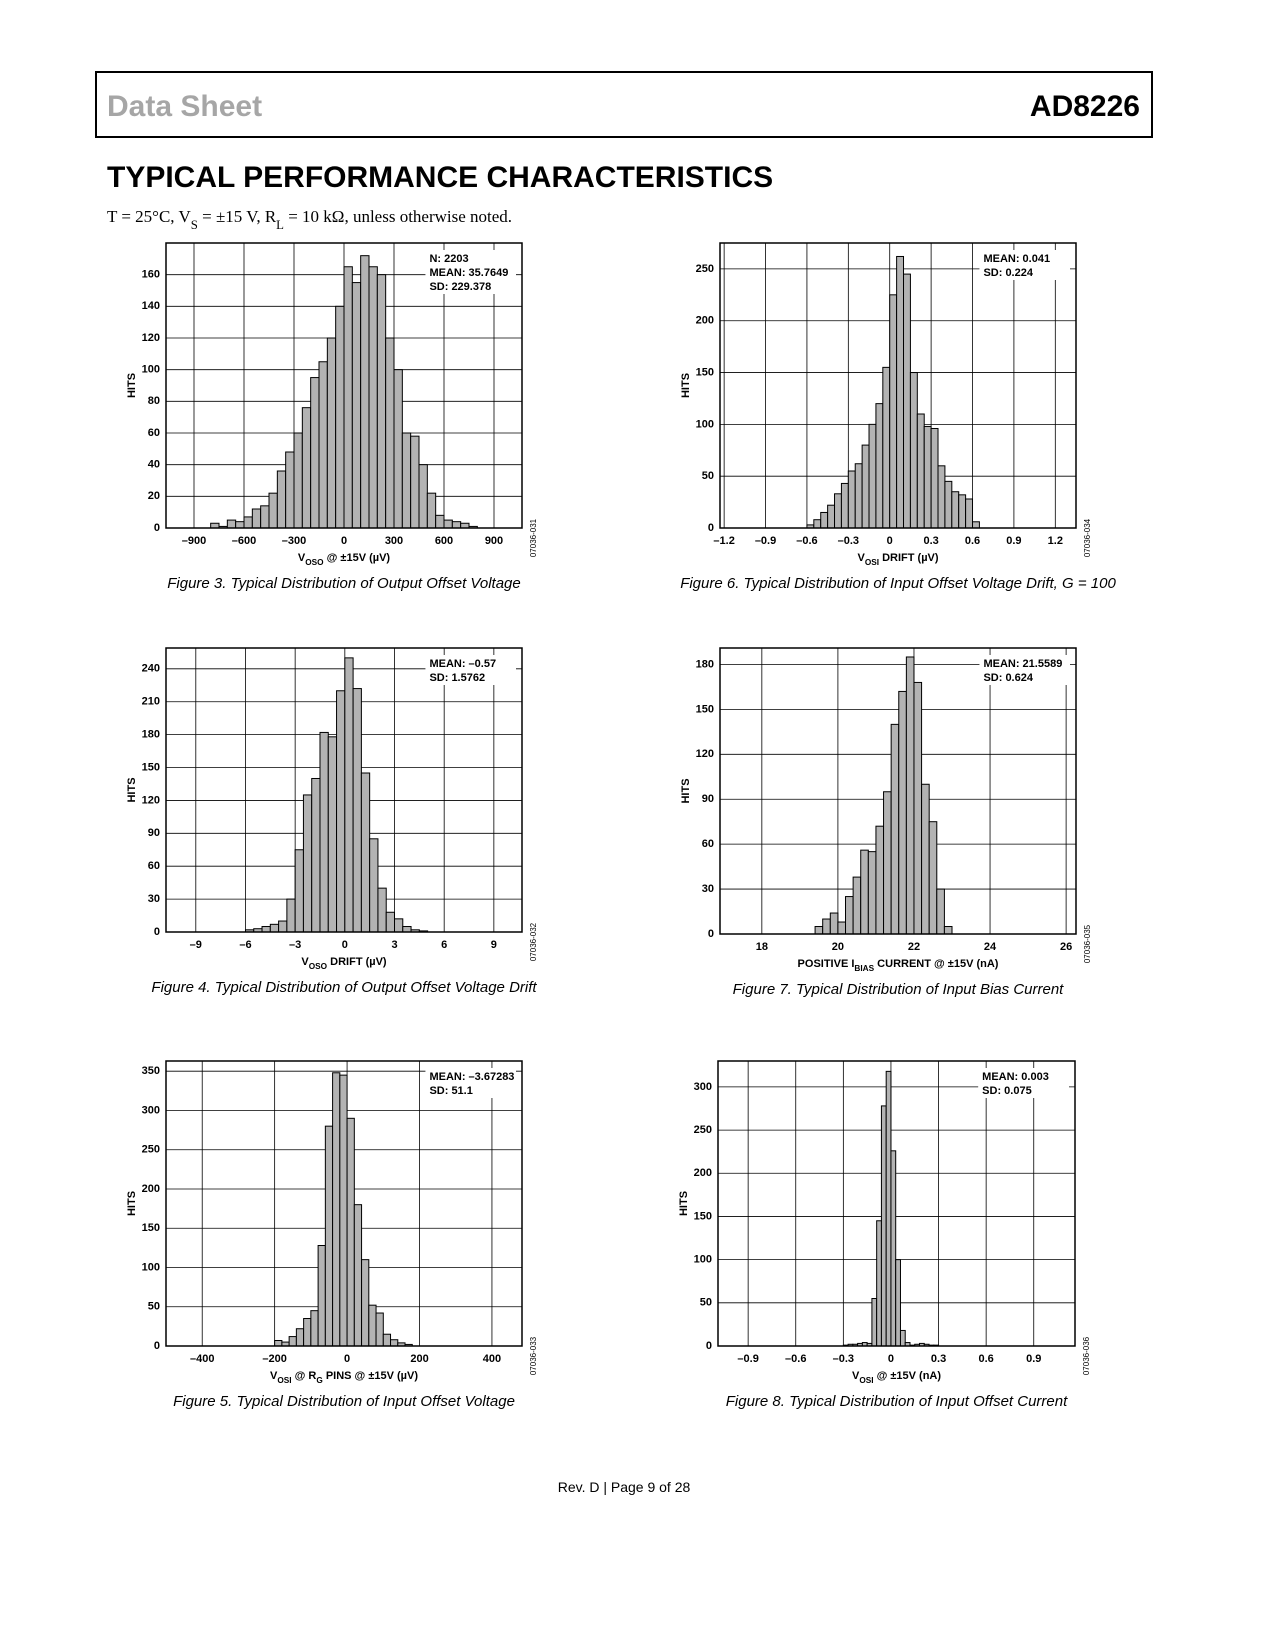  What do you see at coordinates (747, 1359) in the screenshot?
I see `x-tick-label: –0.9` at bounding box center [747, 1359].